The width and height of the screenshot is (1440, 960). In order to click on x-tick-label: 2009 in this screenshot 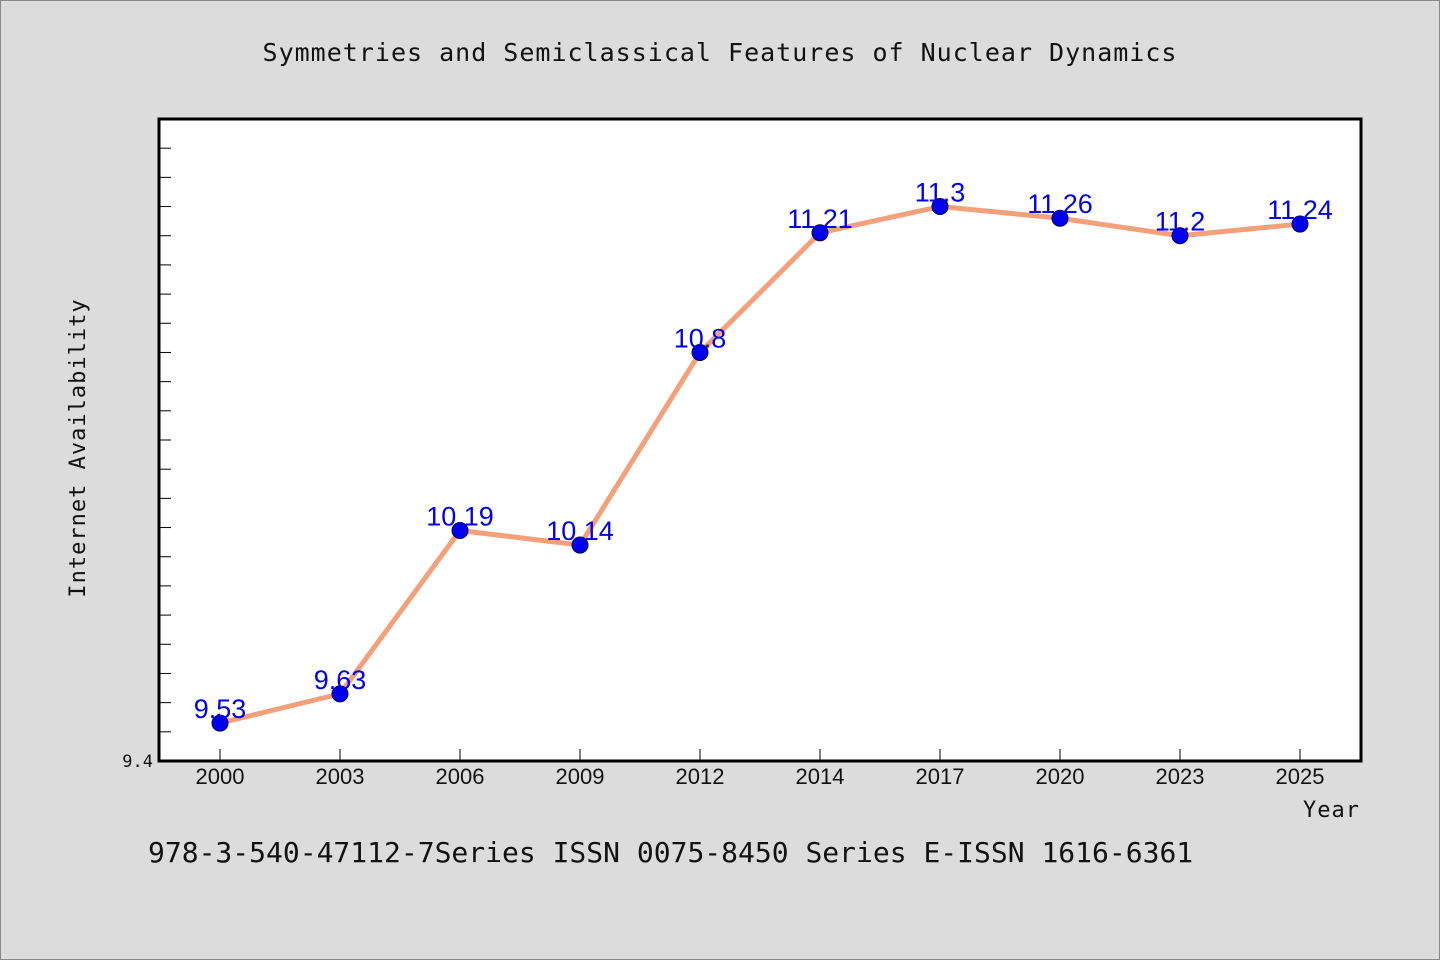, I will do `click(580, 776)`.